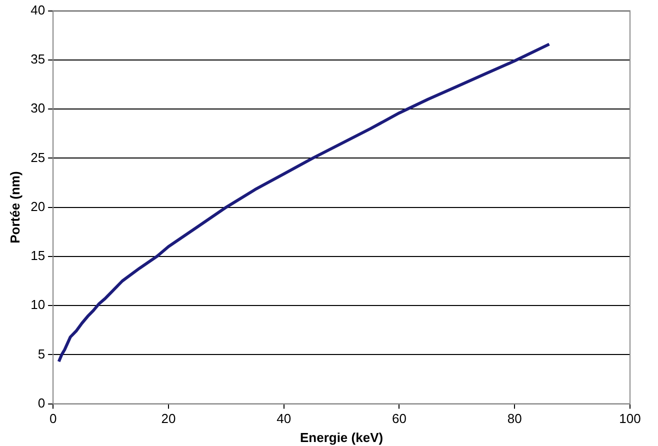  Describe the element at coordinates (38, 108) in the screenshot. I see `y-tick-label: 30` at that location.